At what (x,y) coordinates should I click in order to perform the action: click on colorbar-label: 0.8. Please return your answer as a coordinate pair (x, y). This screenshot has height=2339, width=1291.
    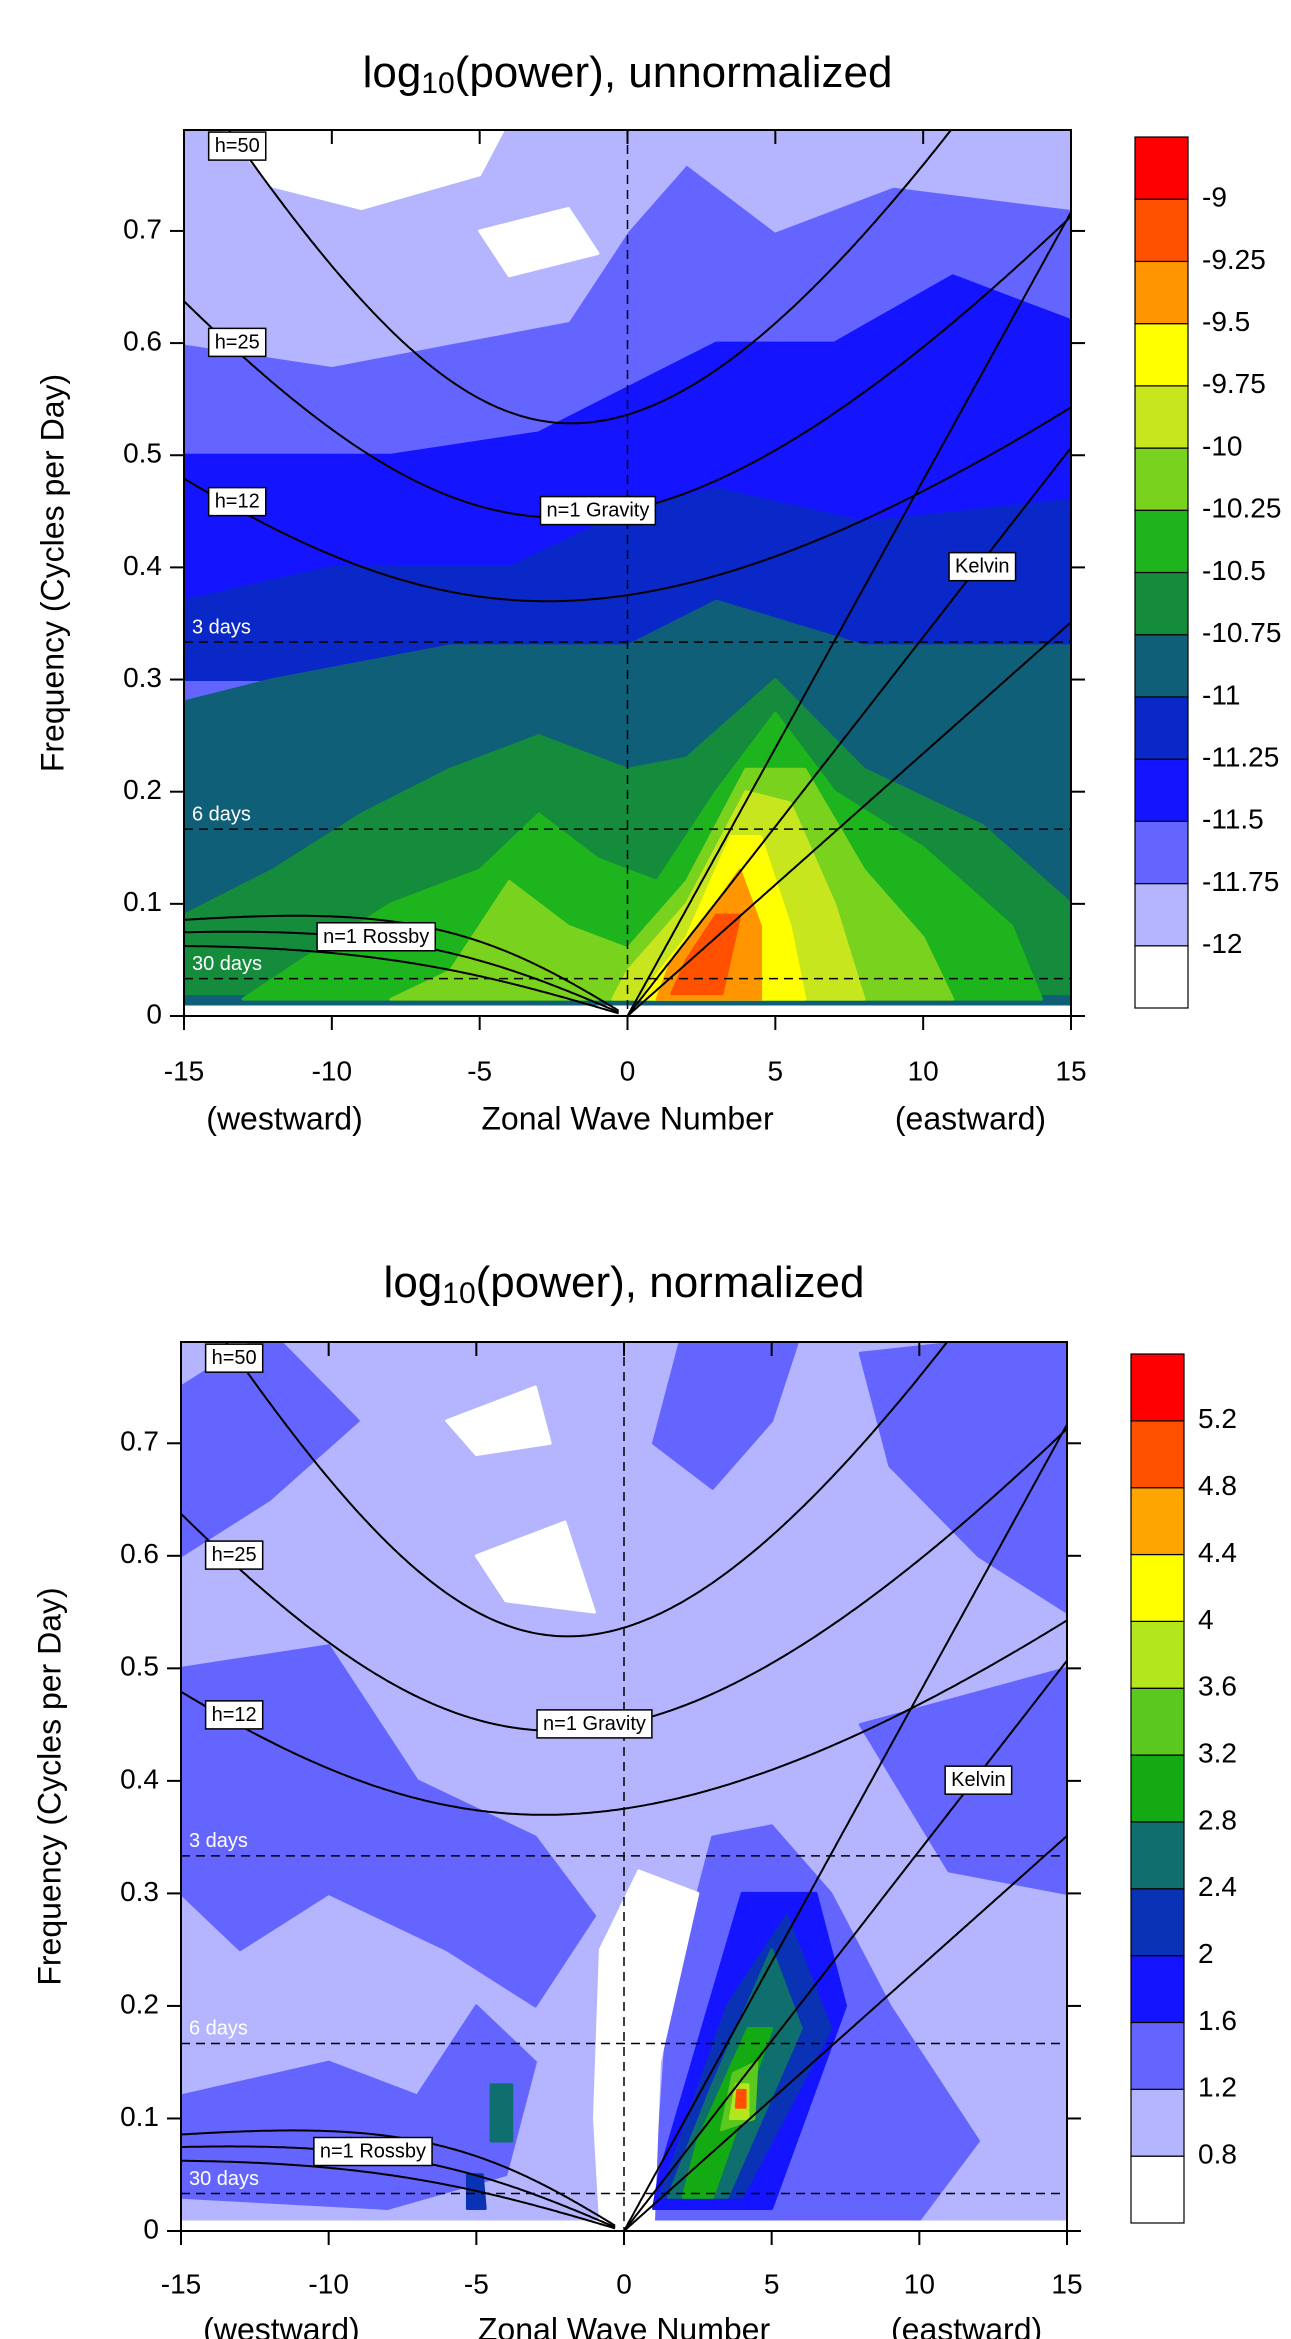
    Looking at the image, I should click on (1217, 2154).